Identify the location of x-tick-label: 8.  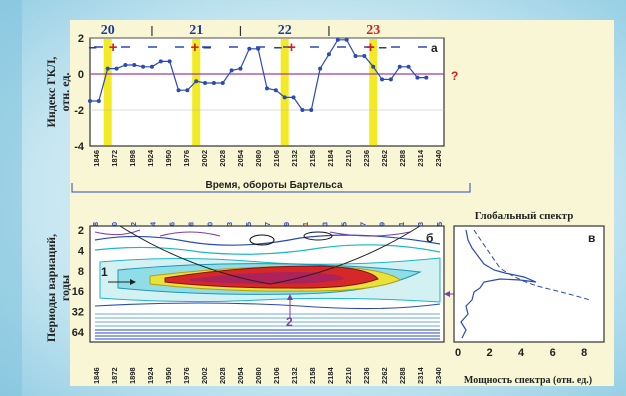
(584, 353).